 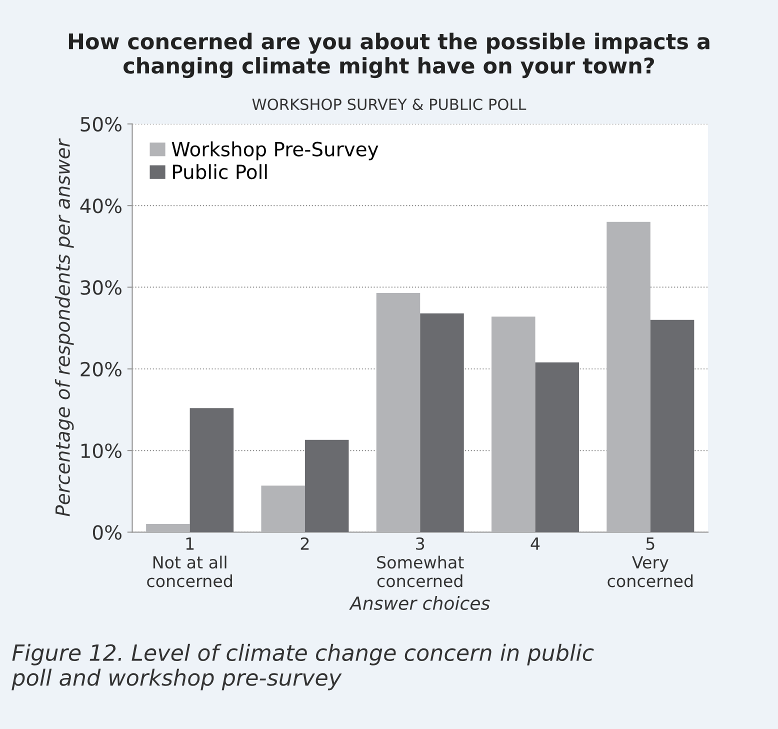 What do you see at coordinates (189, 563) in the screenshot?
I see `x-tick-label: 1 Not at all concerned` at bounding box center [189, 563].